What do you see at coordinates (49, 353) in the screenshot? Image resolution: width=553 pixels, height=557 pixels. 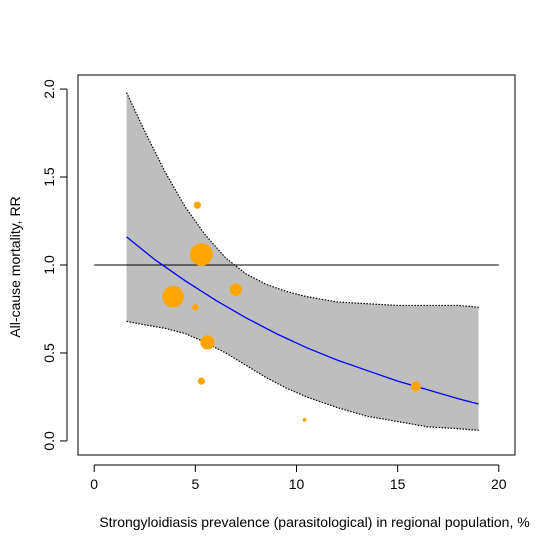 I see `y-tick-label: 0.5` at bounding box center [49, 353].